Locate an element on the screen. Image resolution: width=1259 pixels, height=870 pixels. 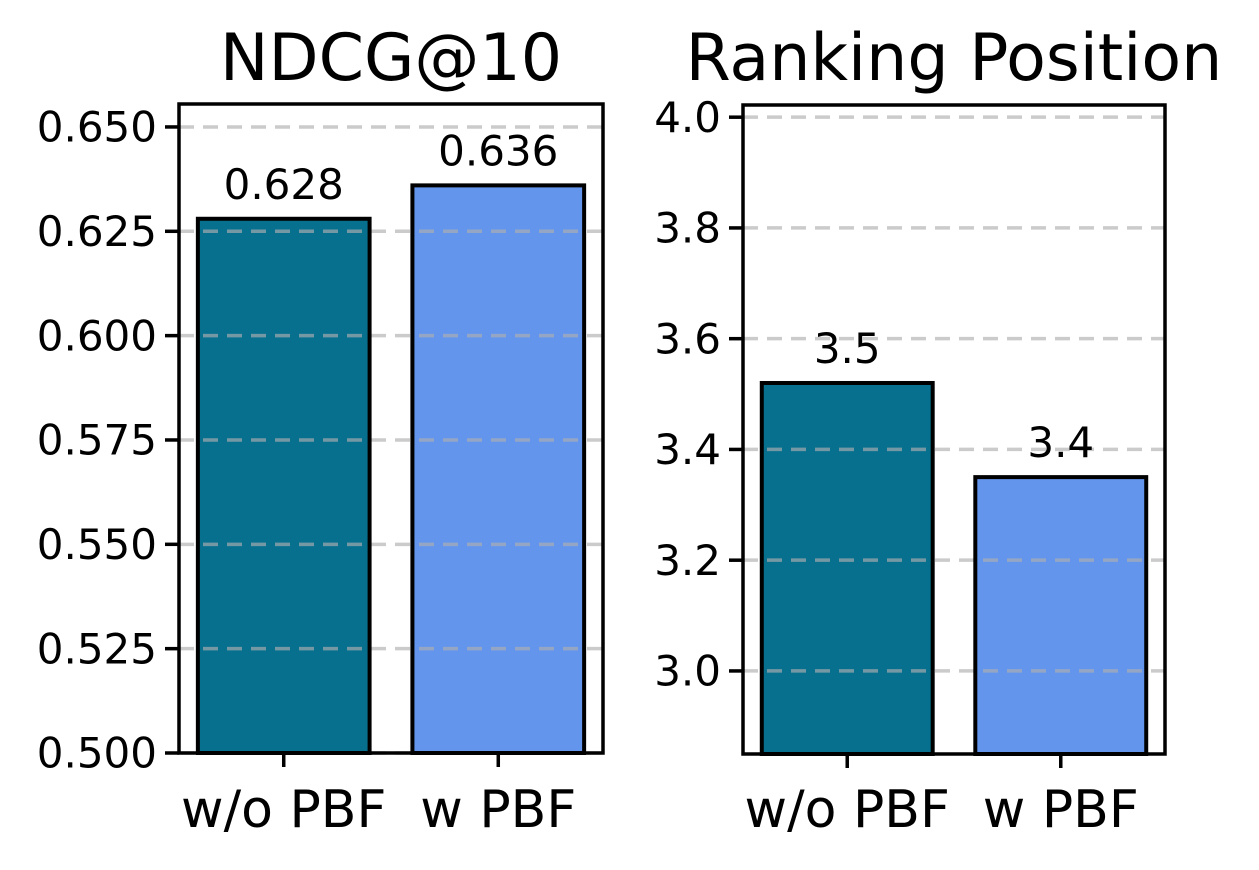
chart-title: Ranking Position is located at coordinates (954, 58).